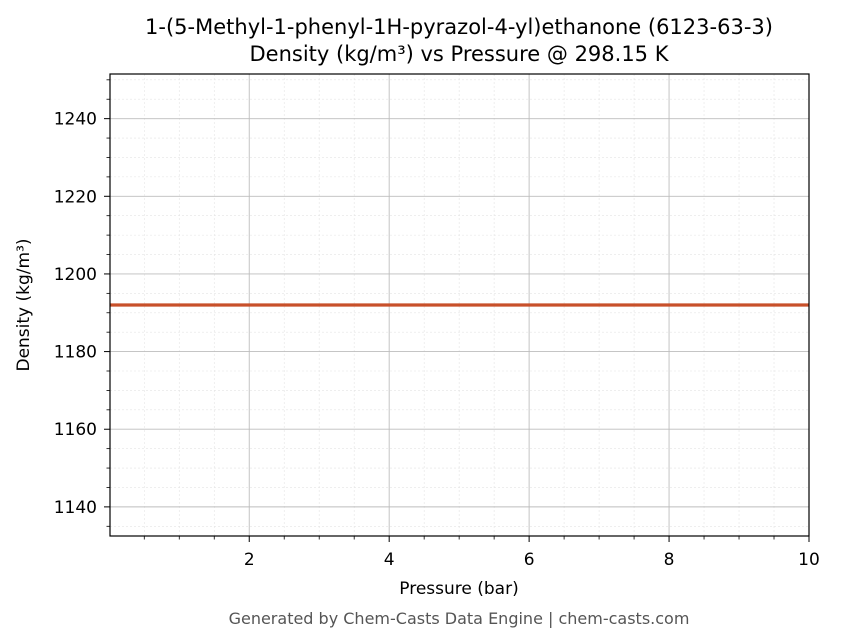 This screenshot has height=644, width=849. What do you see at coordinates (75, 120) in the screenshot?
I see `y-tick-label: 1240` at bounding box center [75, 120].